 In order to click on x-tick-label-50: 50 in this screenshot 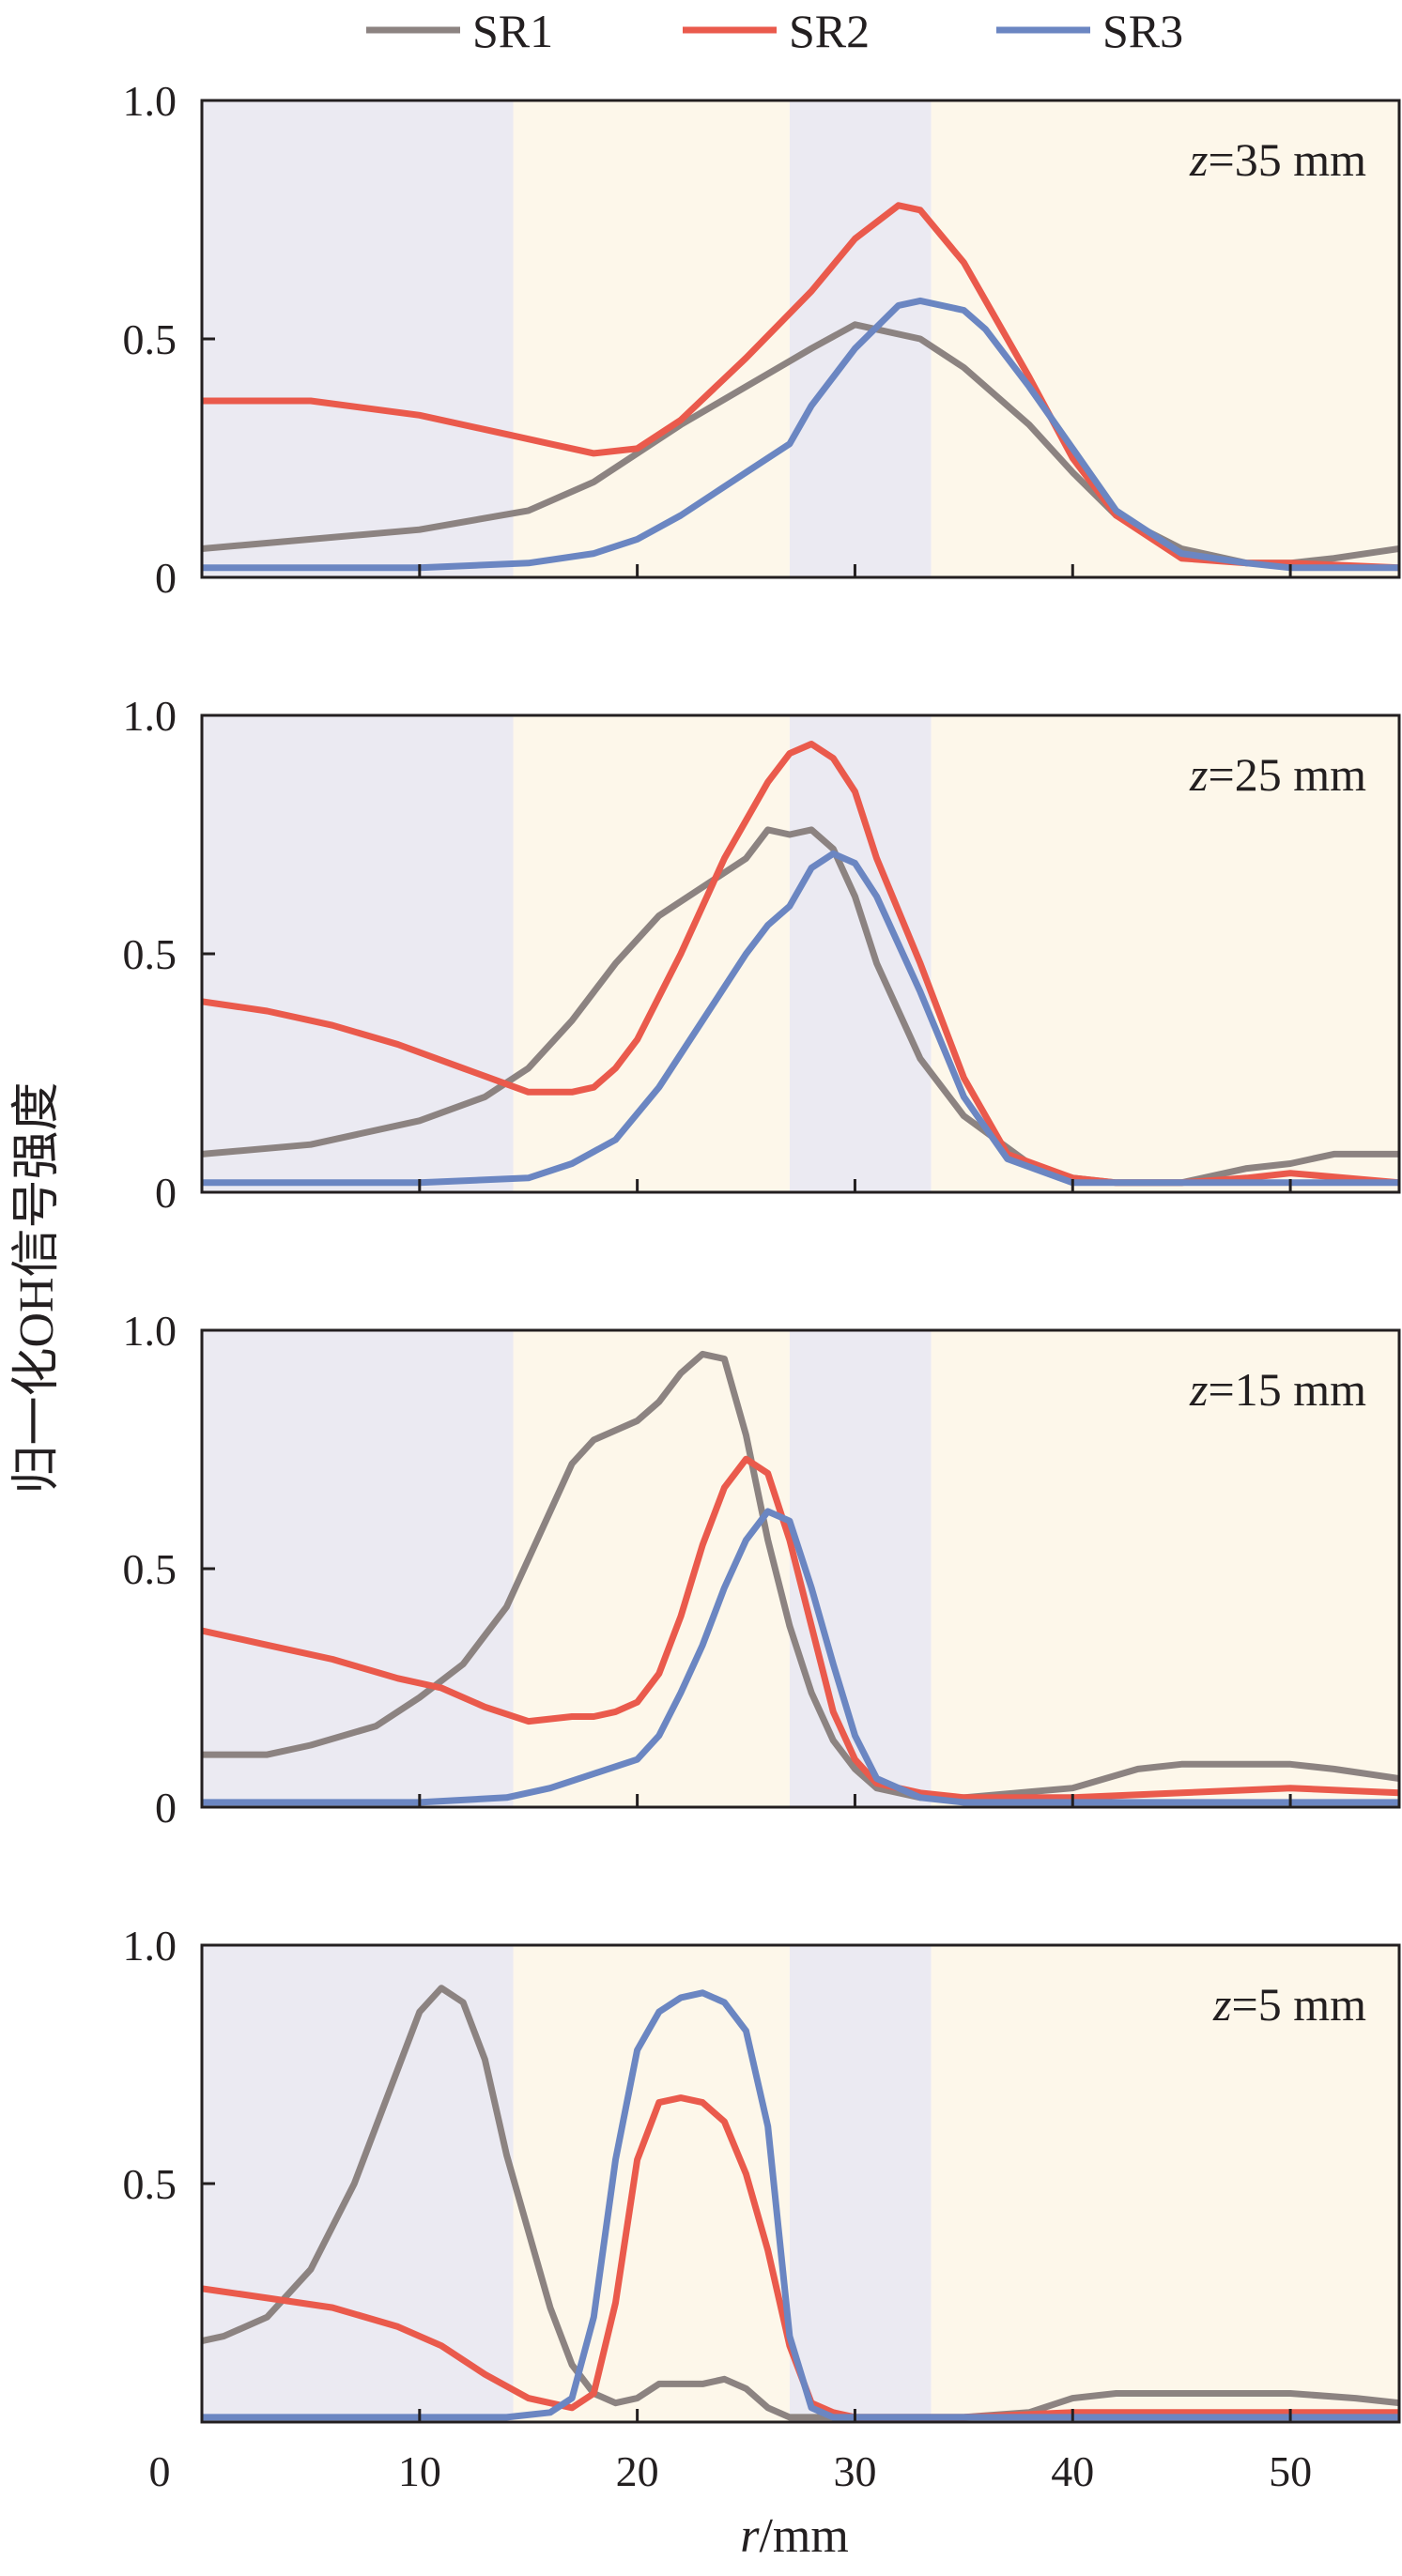, I will do `click(1290, 2471)`.